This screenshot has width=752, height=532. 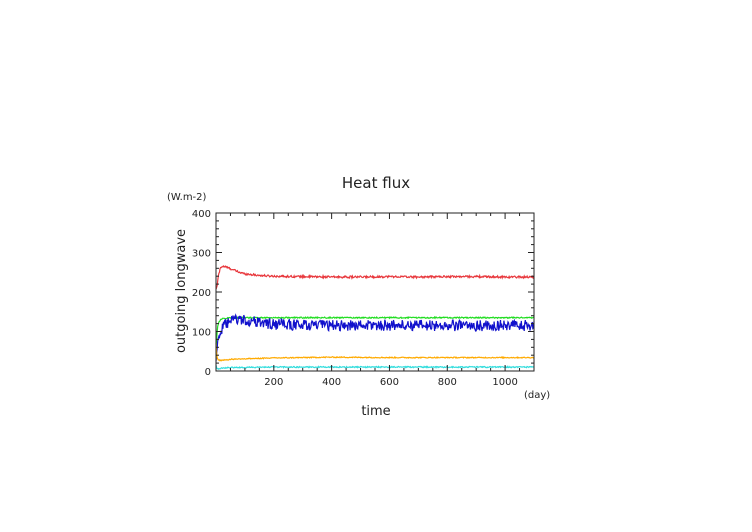 I want to click on series-layer, so click(x=375, y=318).